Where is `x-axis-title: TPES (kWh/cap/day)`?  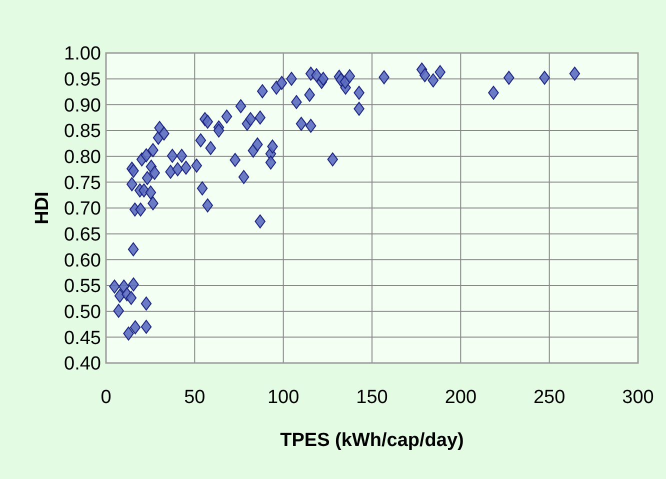 x-axis-title: TPES (kWh/cap/day) is located at coordinates (372, 440).